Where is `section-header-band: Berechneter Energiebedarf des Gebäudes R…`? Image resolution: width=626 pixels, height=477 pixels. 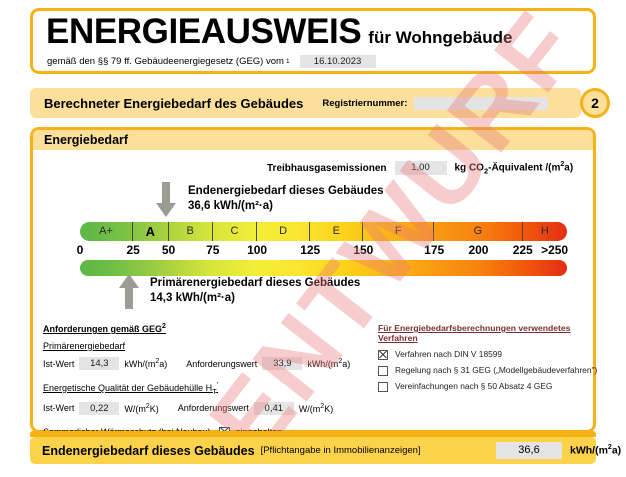 section-header-band: Berechneter Energiebedarf des Gebäudes R… is located at coordinates (305, 103).